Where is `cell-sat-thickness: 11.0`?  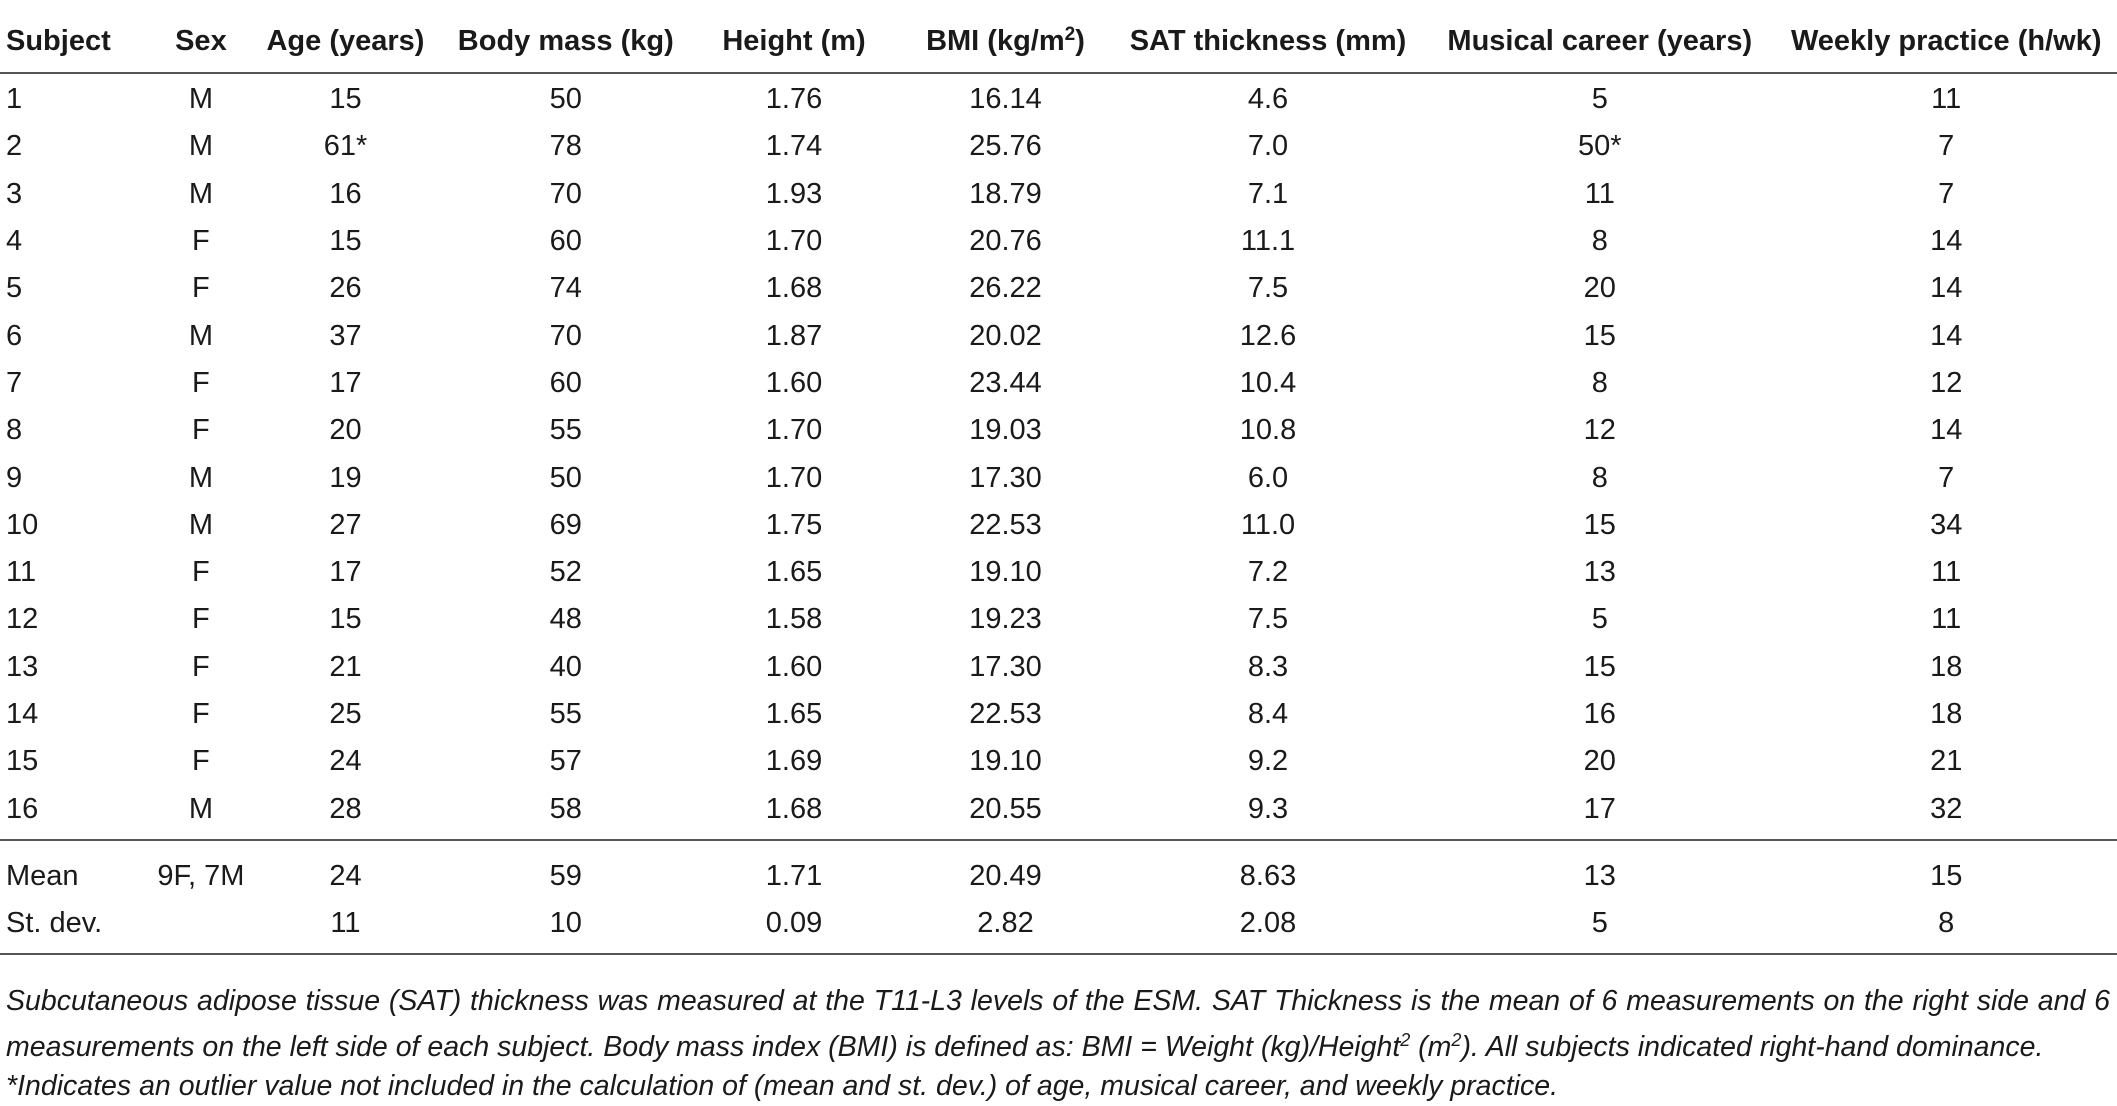 cell-sat-thickness: 11.0 is located at coordinates (1268, 524).